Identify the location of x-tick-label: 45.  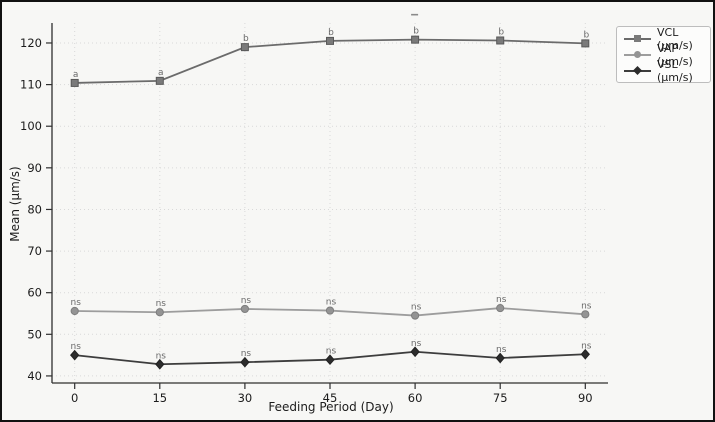
(330, 398).